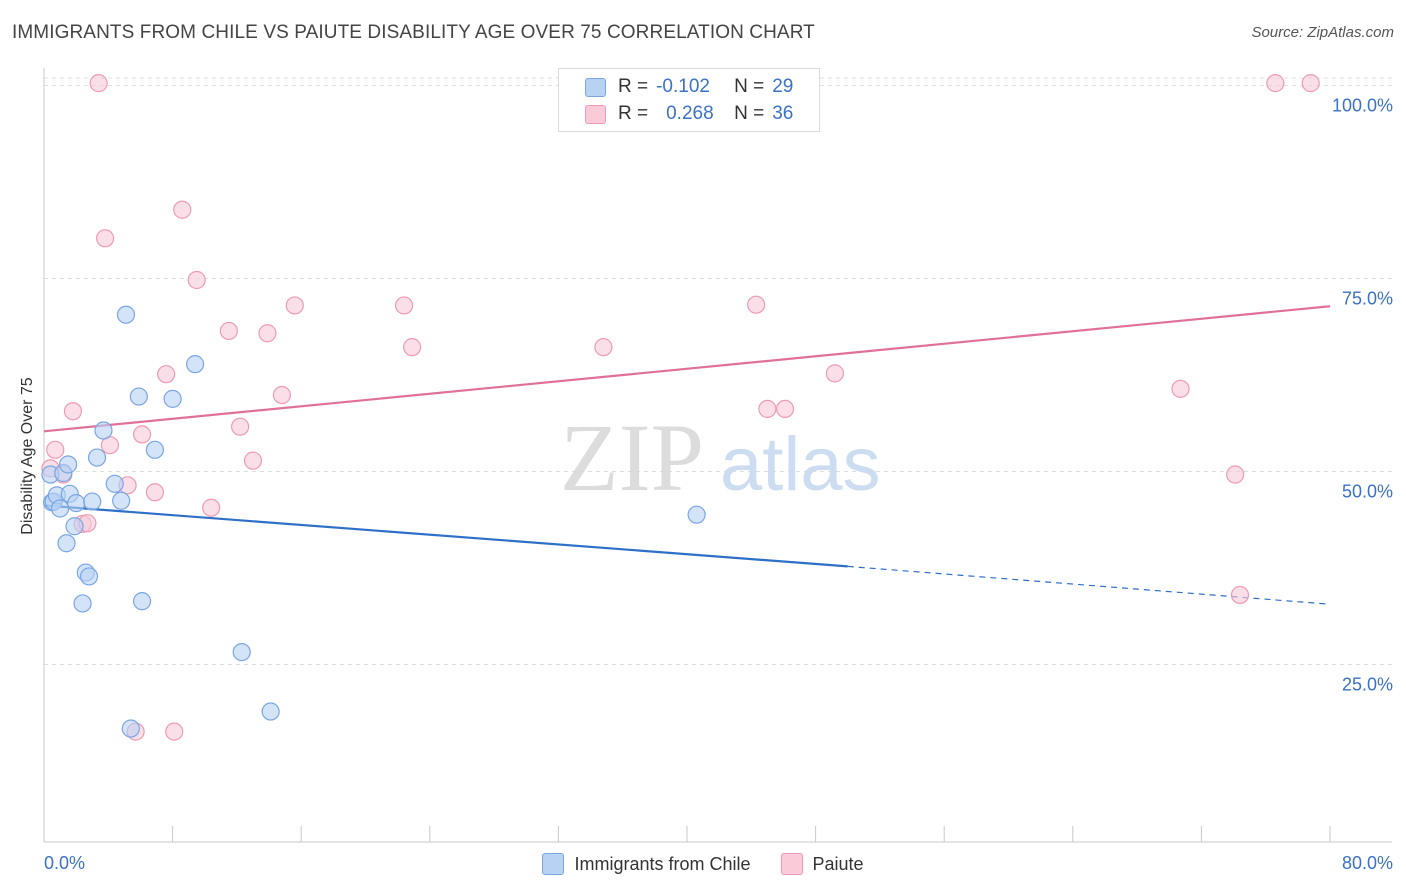  What do you see at coordinates (632, 457) in the screenshot?
I see `watermark-zip: ZIP` at bounding box center [632, 457].